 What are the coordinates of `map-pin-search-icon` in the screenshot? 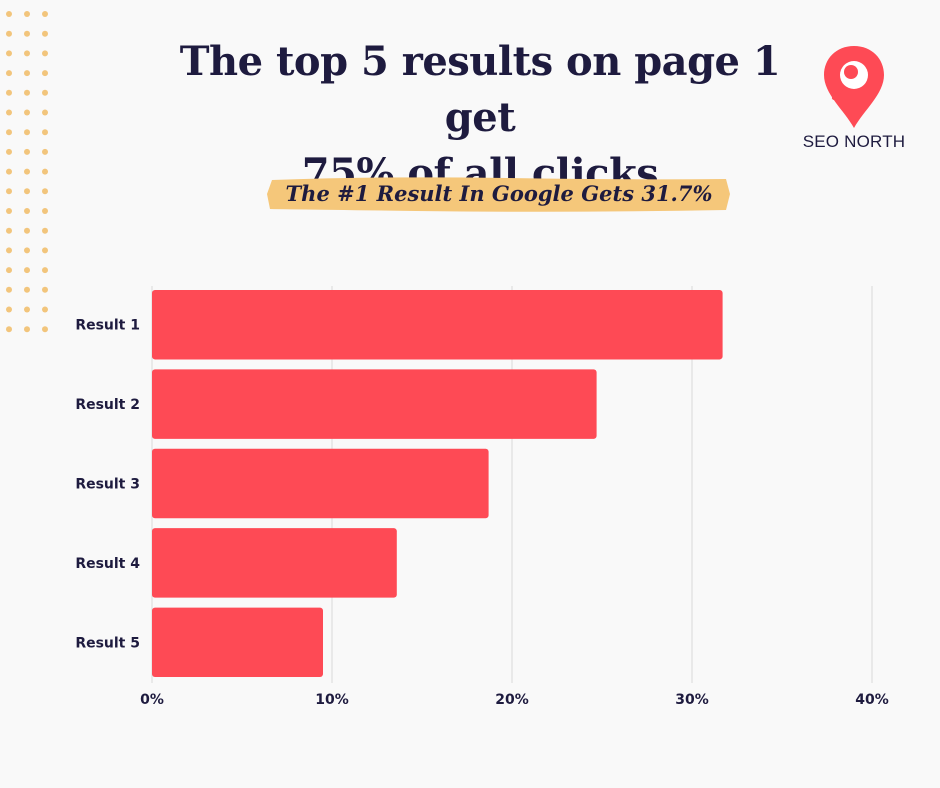 It's located at (854, 87).